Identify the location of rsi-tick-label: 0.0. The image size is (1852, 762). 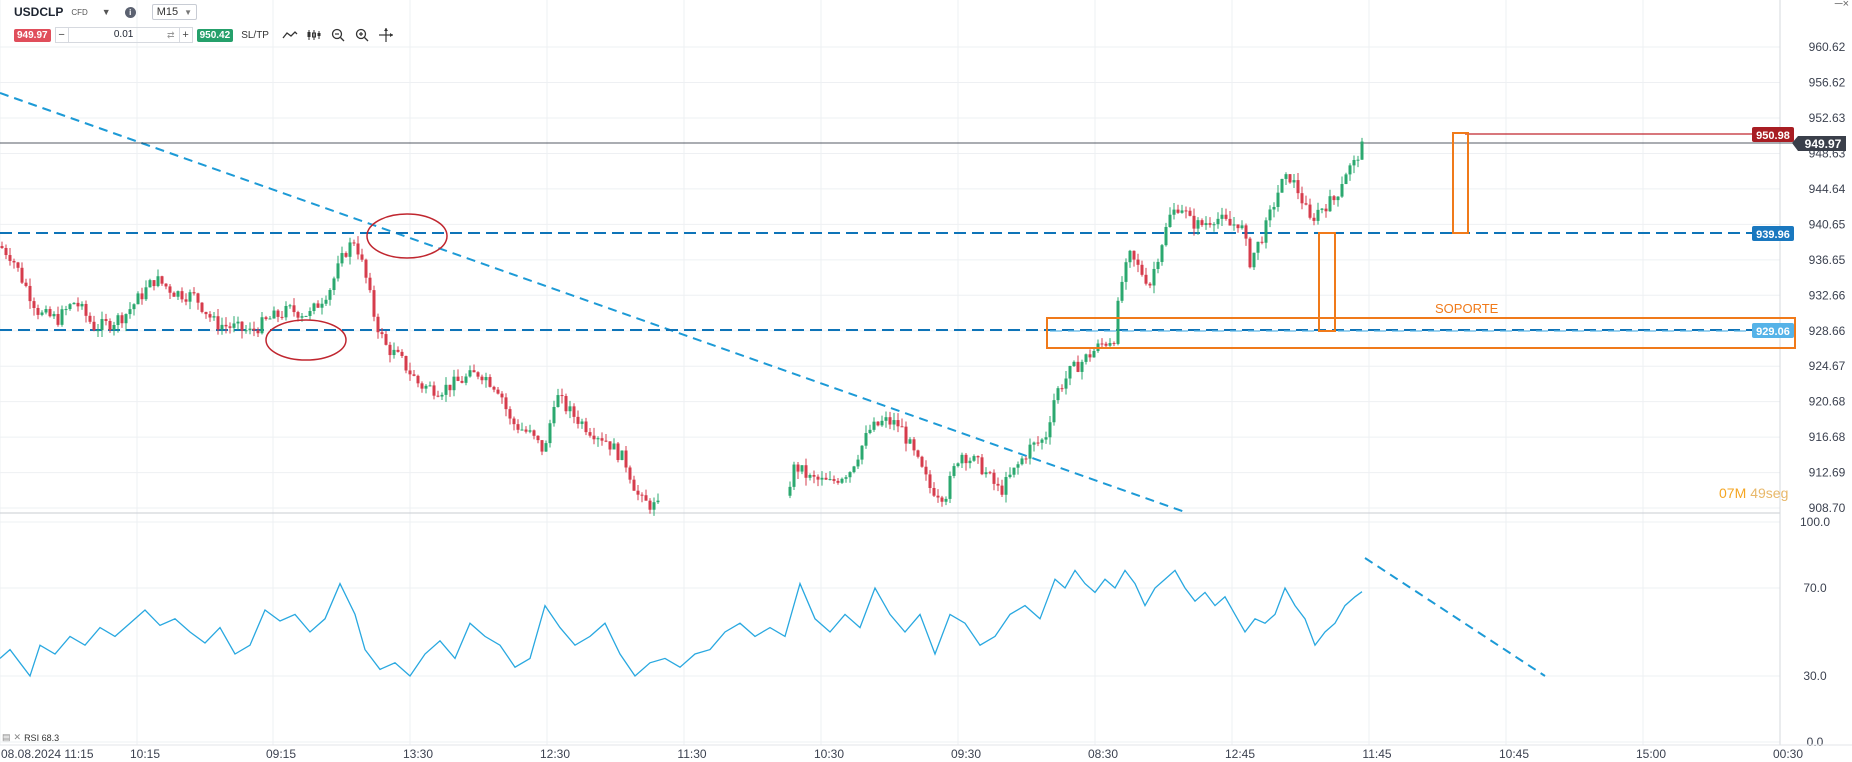
(1815, 742).